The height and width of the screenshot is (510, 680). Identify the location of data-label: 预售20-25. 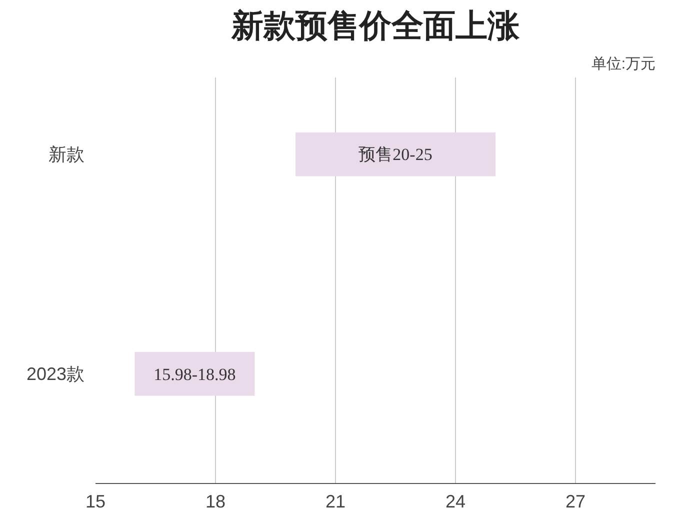
(395, 154).